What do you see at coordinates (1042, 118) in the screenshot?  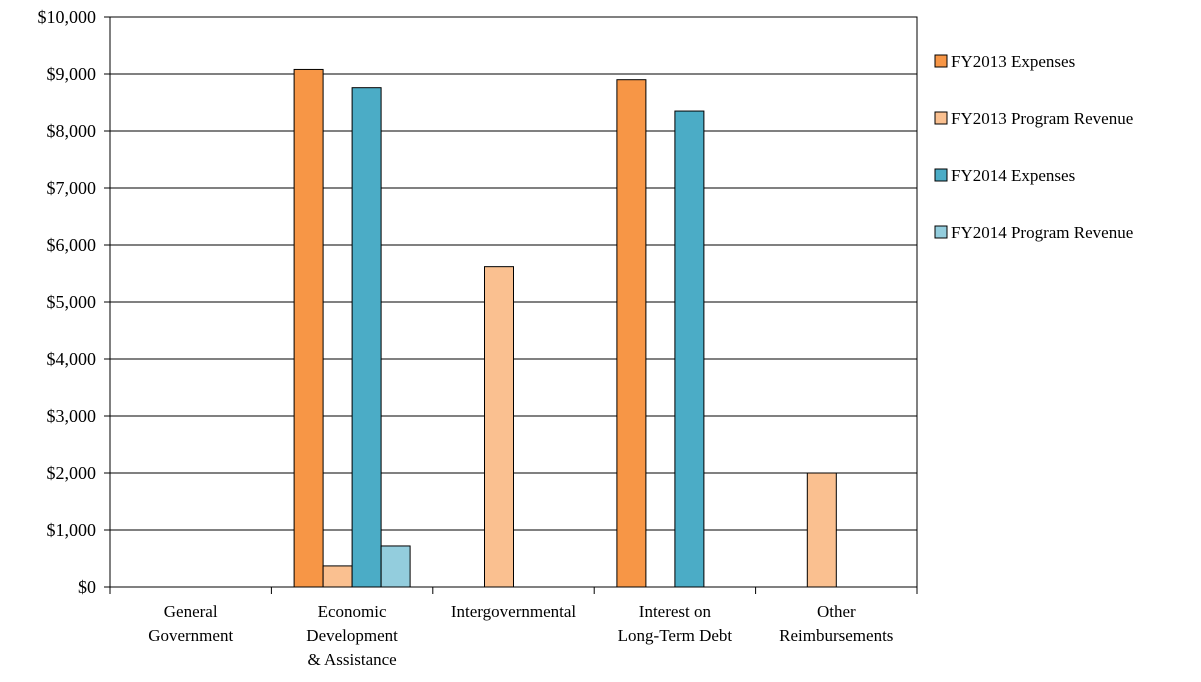 I see `legend-label: FY2013 Program Revenue` at bounding box center [1042, 118].